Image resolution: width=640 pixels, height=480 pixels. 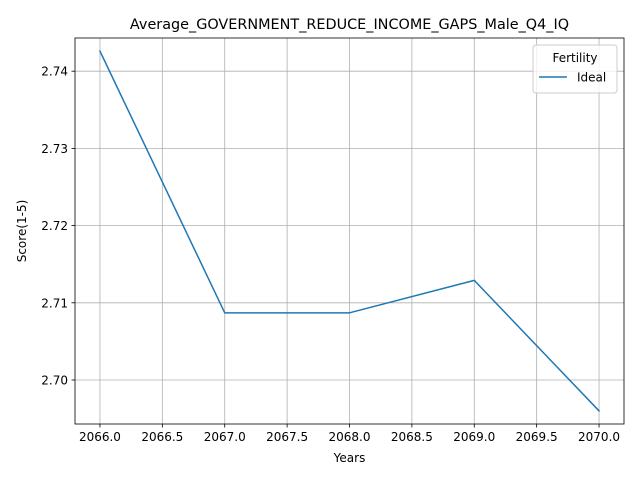 I want to click on x-tick-label: 2068.0, so click(x=350, y=437).